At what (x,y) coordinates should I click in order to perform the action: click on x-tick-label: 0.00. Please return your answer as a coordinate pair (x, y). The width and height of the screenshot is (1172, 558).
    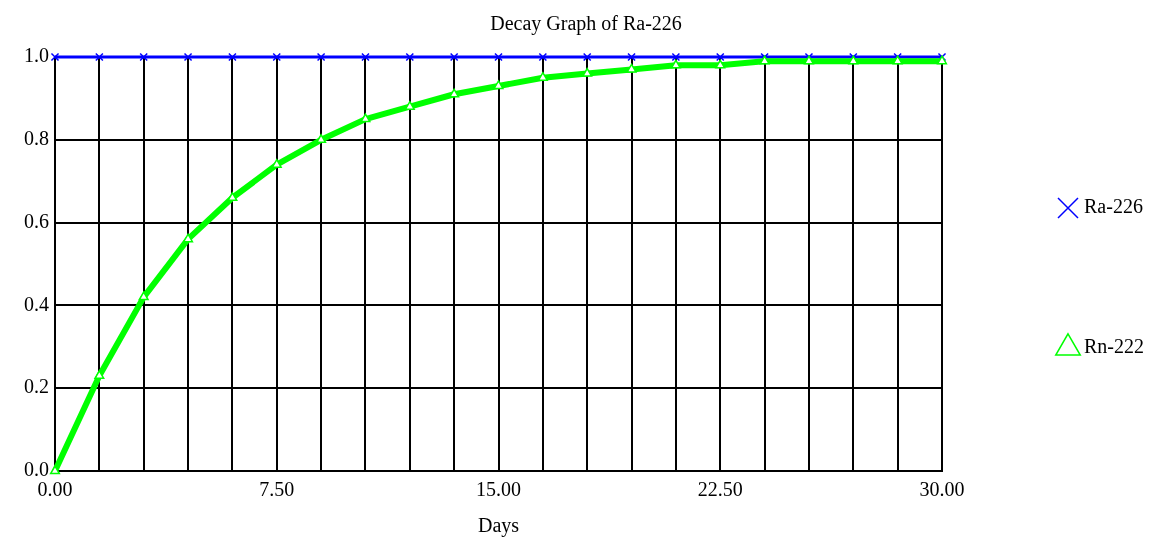
    Looking at the image, I should click on (55, 489).